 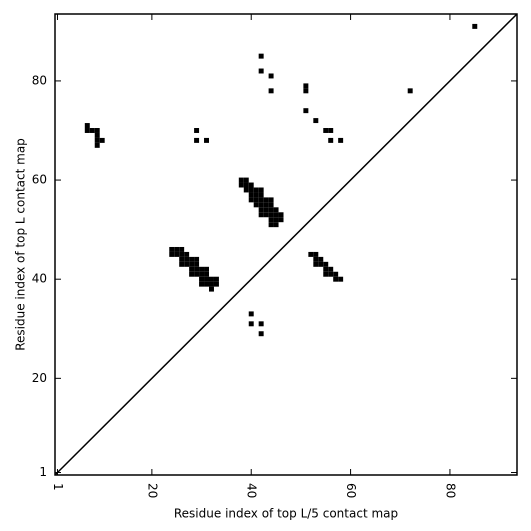 I want to click on y-tick-label: 80, so click(x=39, y=80).